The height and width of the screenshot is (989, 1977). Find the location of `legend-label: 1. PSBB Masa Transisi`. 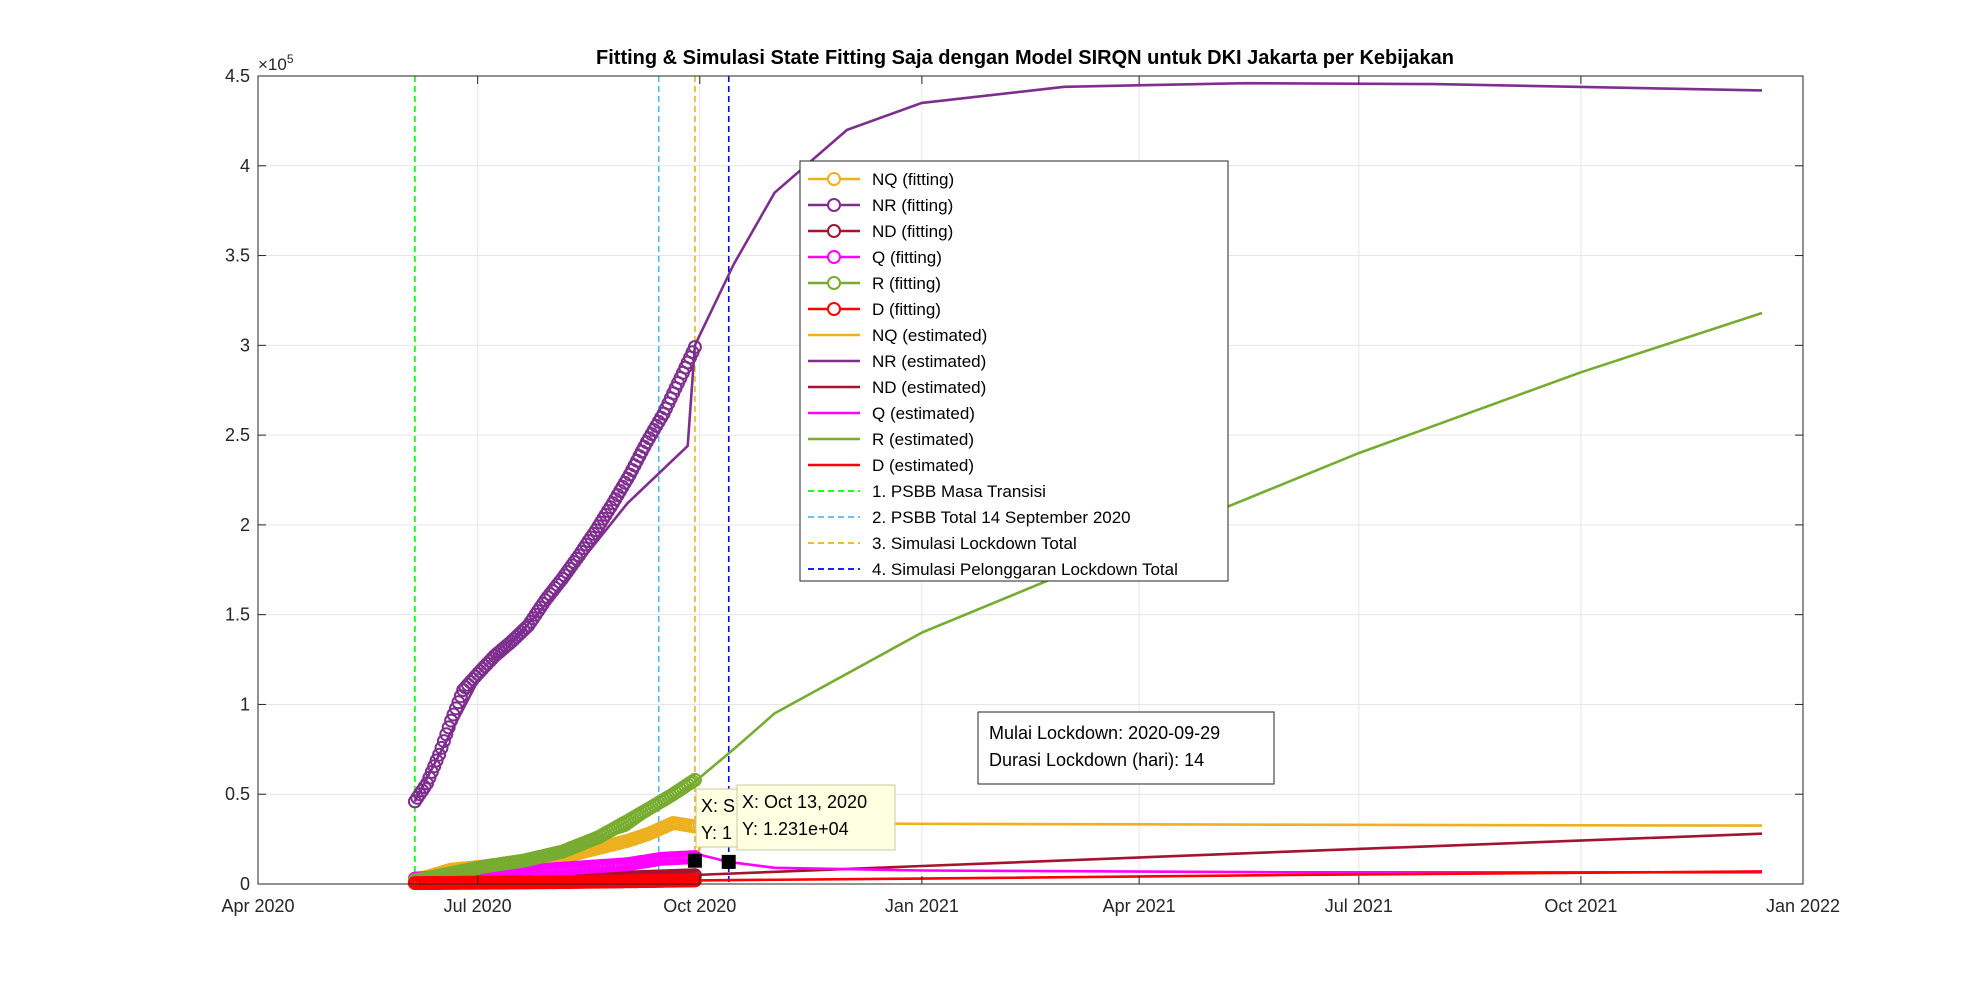

legend-label: 1. PSBB Masa Transisi is located at coordinates (959, 491).